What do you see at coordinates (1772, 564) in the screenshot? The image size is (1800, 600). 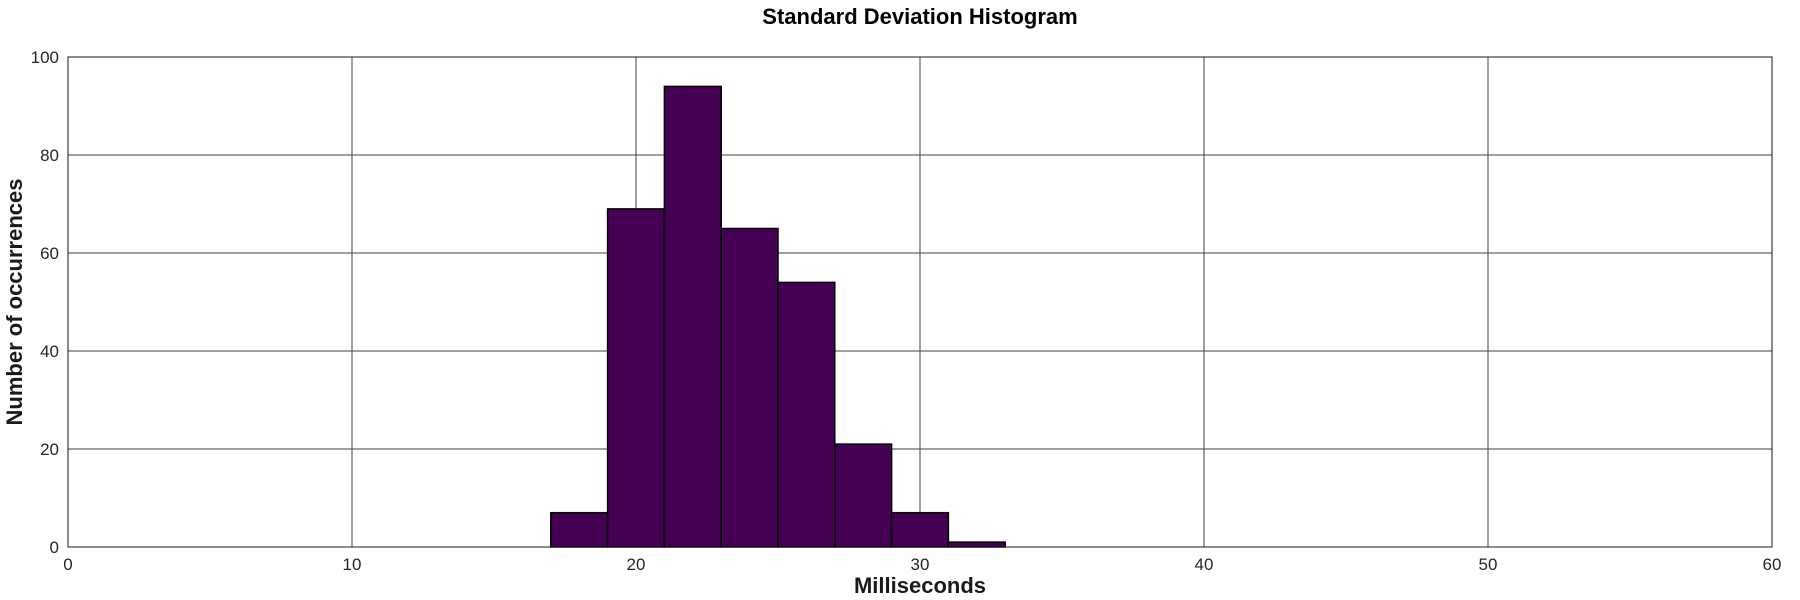 I see `x-tick-label: 60` at bounding box center [1772, 564].